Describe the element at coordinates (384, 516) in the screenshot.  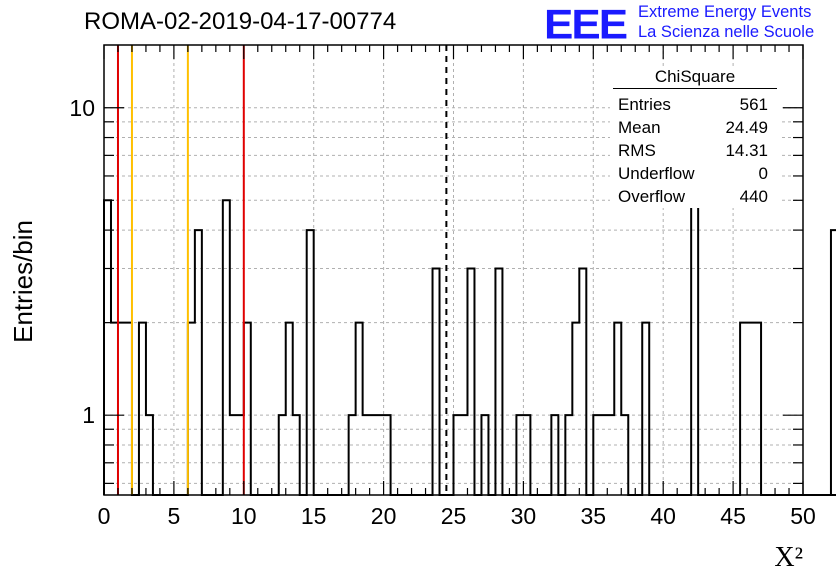
I see `x-tick-label: 20` at that location.